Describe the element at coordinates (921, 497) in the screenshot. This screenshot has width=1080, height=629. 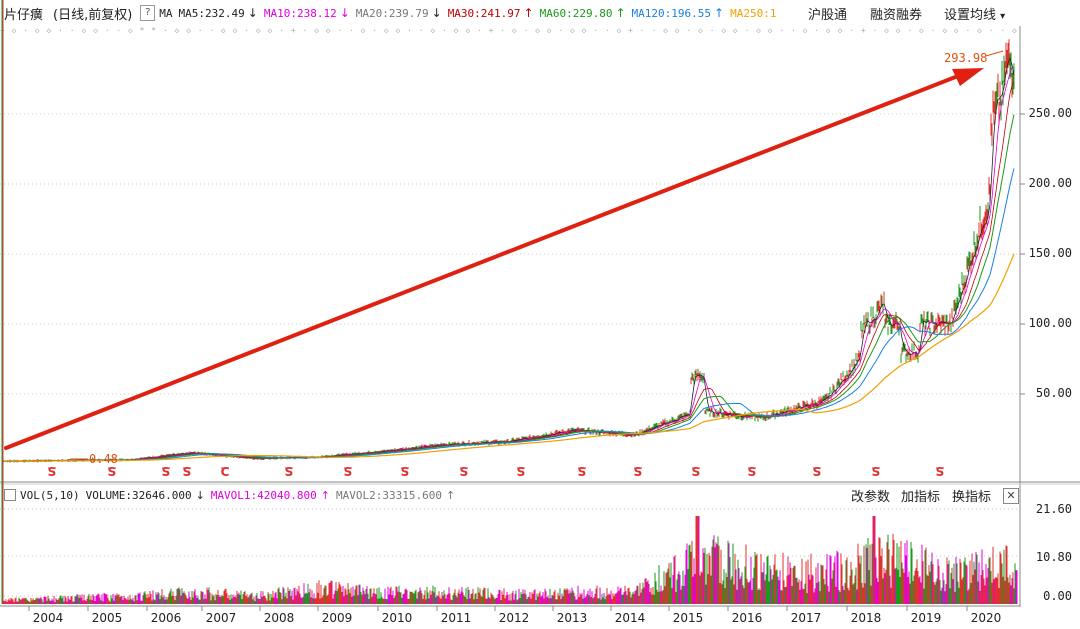
I see `add-indicator-button: 加指标` at that location.